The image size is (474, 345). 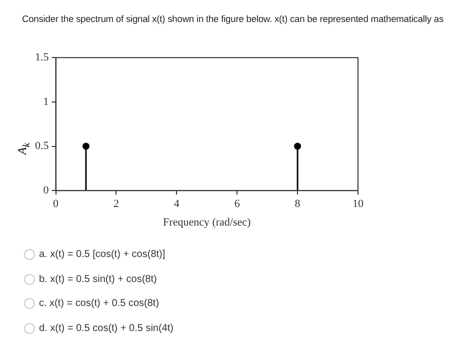 I want to click on y-tick-label: 0.5, so click(x=42, y=146).